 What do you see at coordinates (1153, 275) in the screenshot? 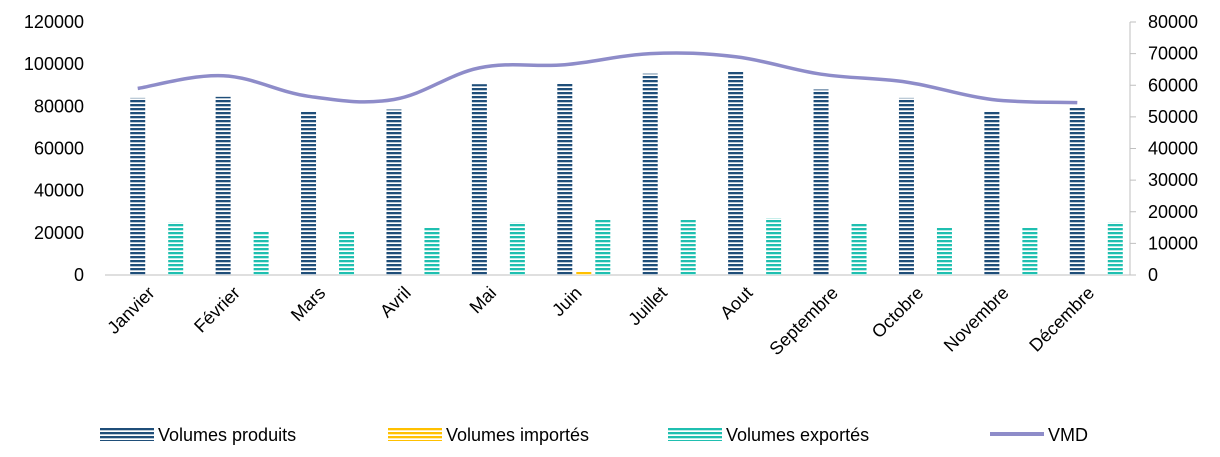
I see `right-tick-label: 0` at bounding box center [1153, 275].